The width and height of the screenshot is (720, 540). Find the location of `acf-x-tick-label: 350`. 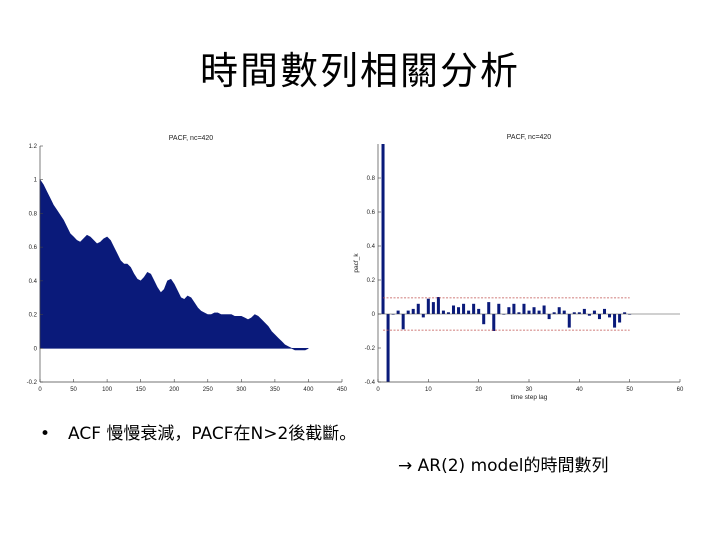

acf-x-tick-label: 350 is located at coordinates (275, 390).